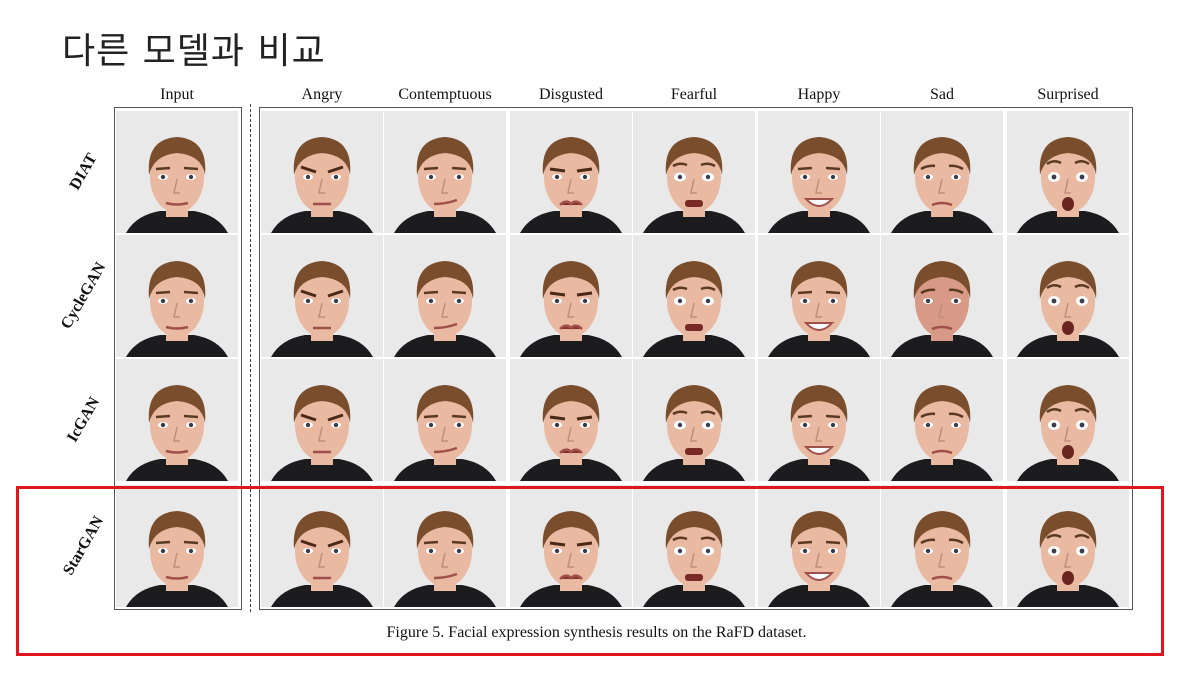  What do you see at coordinates (1068, 546) in the screenshot?
I see `face-stargan-surprised` at bounding box center [1068, 546].